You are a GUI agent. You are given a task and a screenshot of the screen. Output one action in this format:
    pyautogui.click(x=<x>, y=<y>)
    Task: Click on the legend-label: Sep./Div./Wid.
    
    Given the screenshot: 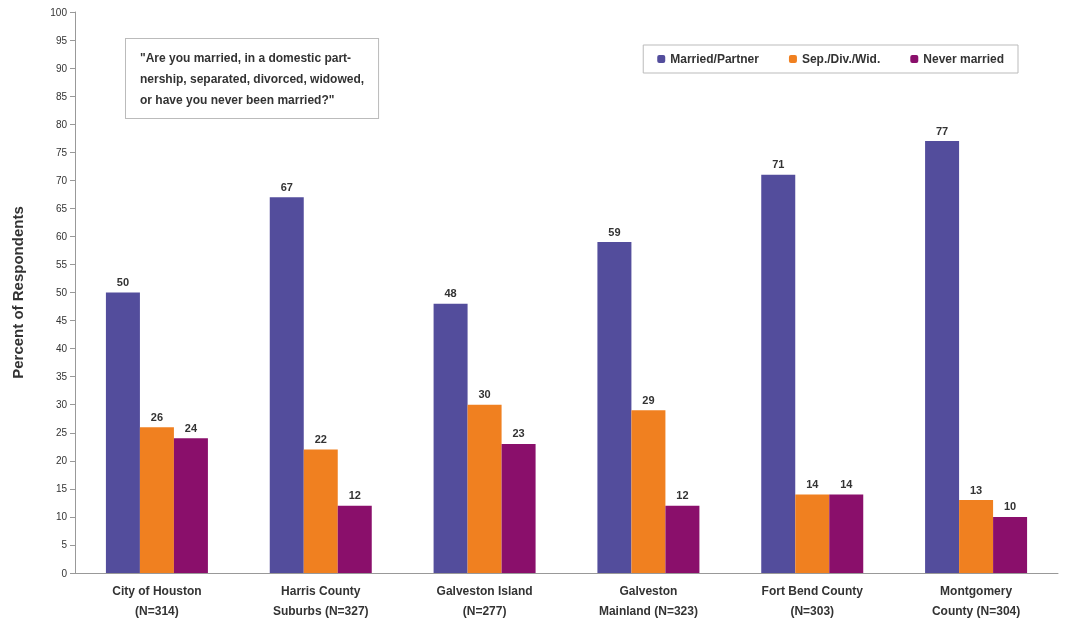 What is the action you would take?
    pyautogui.click(x=841, y=59)
    